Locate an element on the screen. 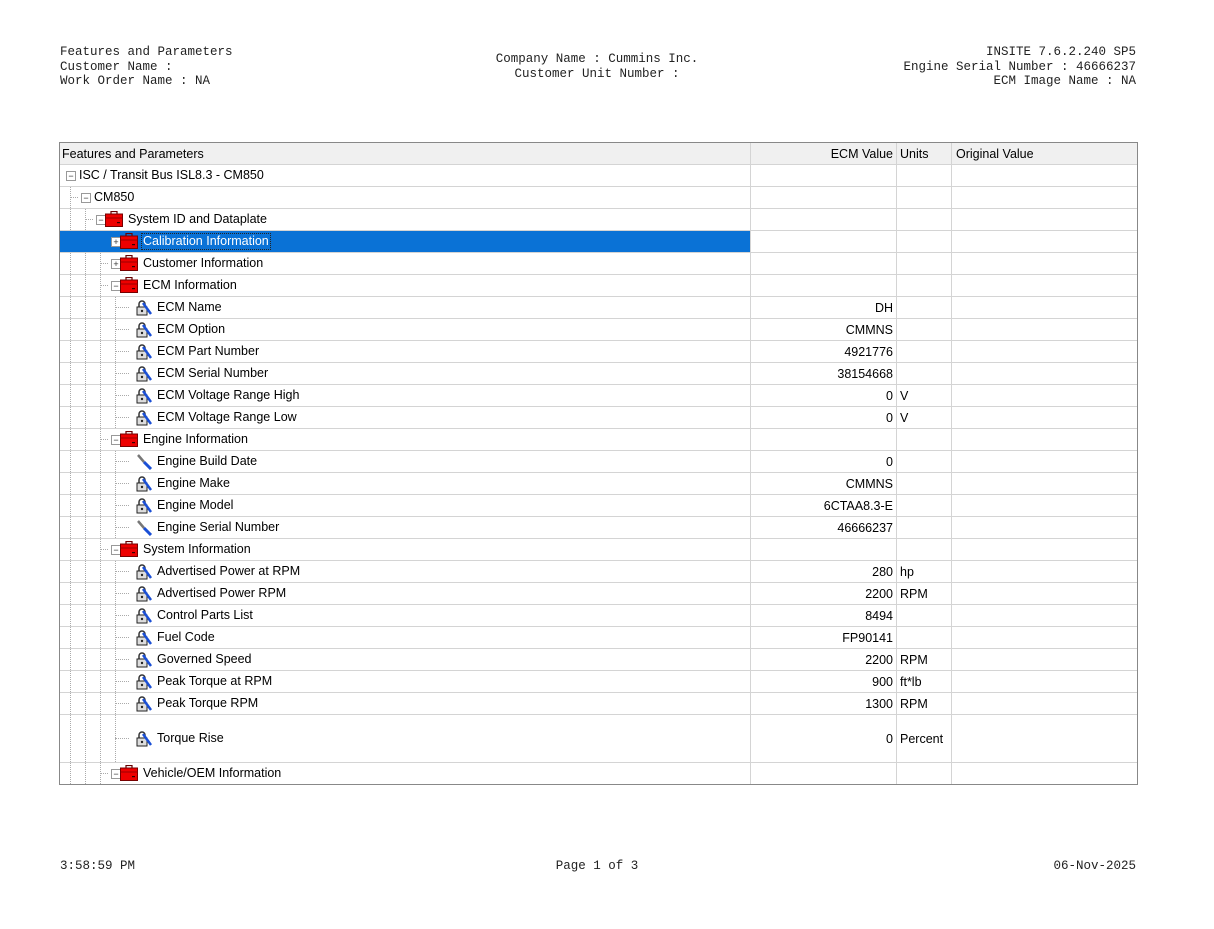  table-row: Fuel Code FP90141 is located at coordinates (598, 638).